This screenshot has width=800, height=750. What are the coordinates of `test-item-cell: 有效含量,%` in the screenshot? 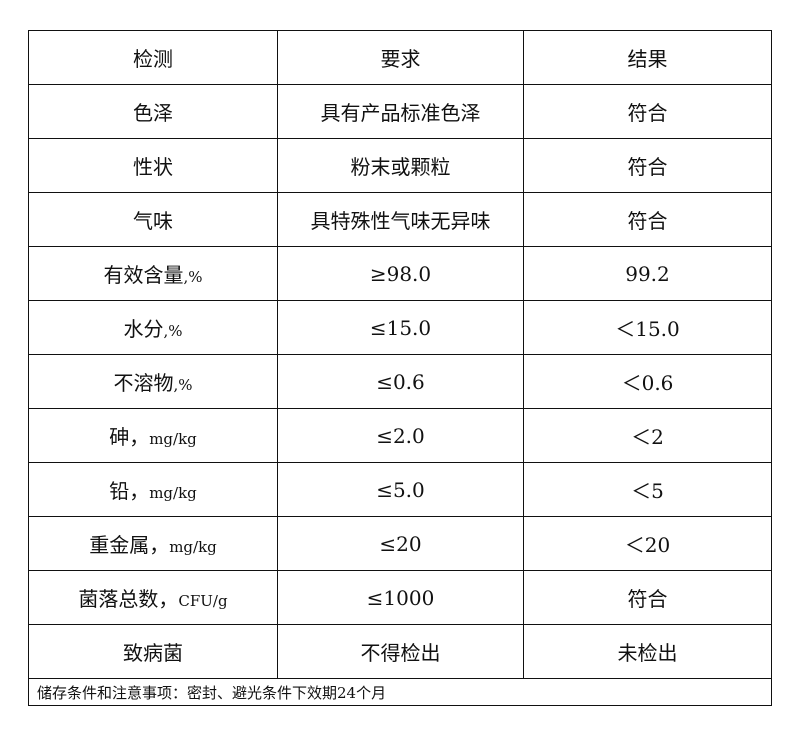 It's located at (153, 273).